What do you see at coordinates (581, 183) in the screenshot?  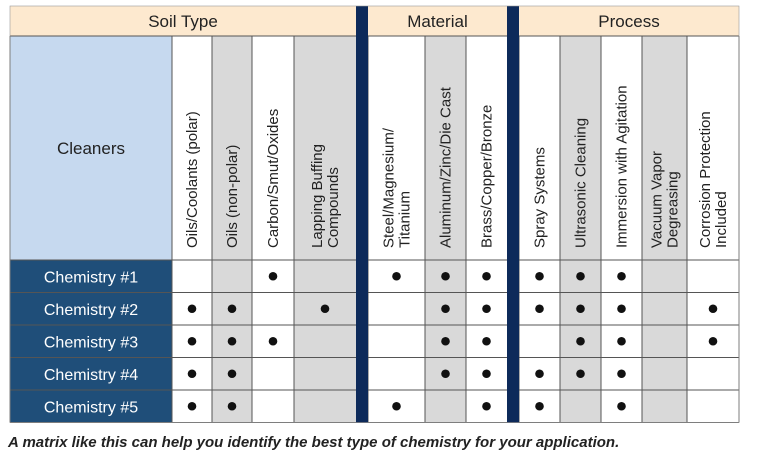 I see `column-header-label: Ultrasonic Cleaning` at bounding box center [581, 183].